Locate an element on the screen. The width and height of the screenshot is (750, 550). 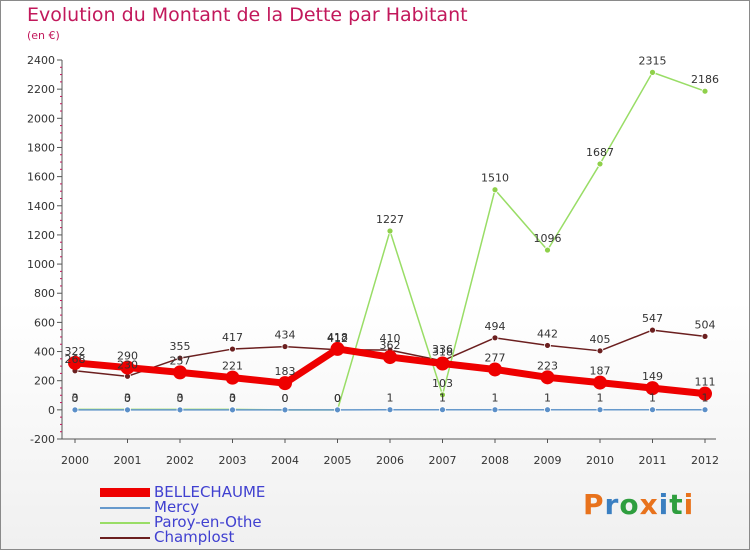
y-tick-label: 400 is located at coordinates (44, 352).